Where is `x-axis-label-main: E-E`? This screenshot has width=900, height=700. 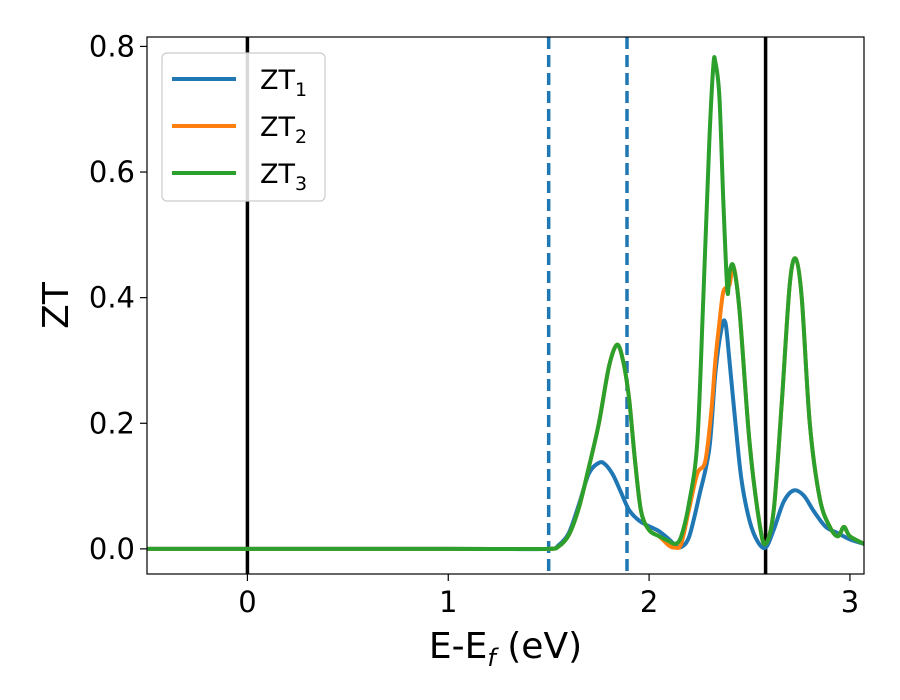
x-axis-label-main: E-E is located at coordinates (458, 646).